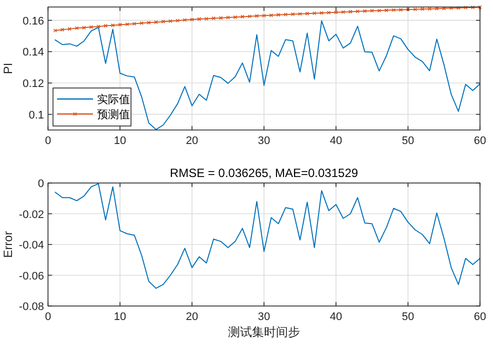 The width and height of the screenshot is (493, 347). I want to click on legend-label: 实际值, so click(113, 99).